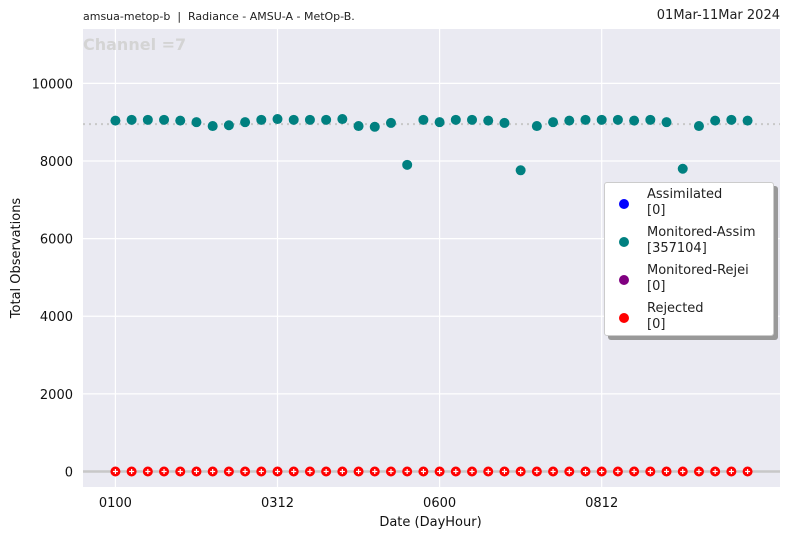 This screenshot has height=540, width=790. Describe the element at coordinates (430, 522) in the screenshot. I see `x-axis-label: Date (DayHour)` at that location.